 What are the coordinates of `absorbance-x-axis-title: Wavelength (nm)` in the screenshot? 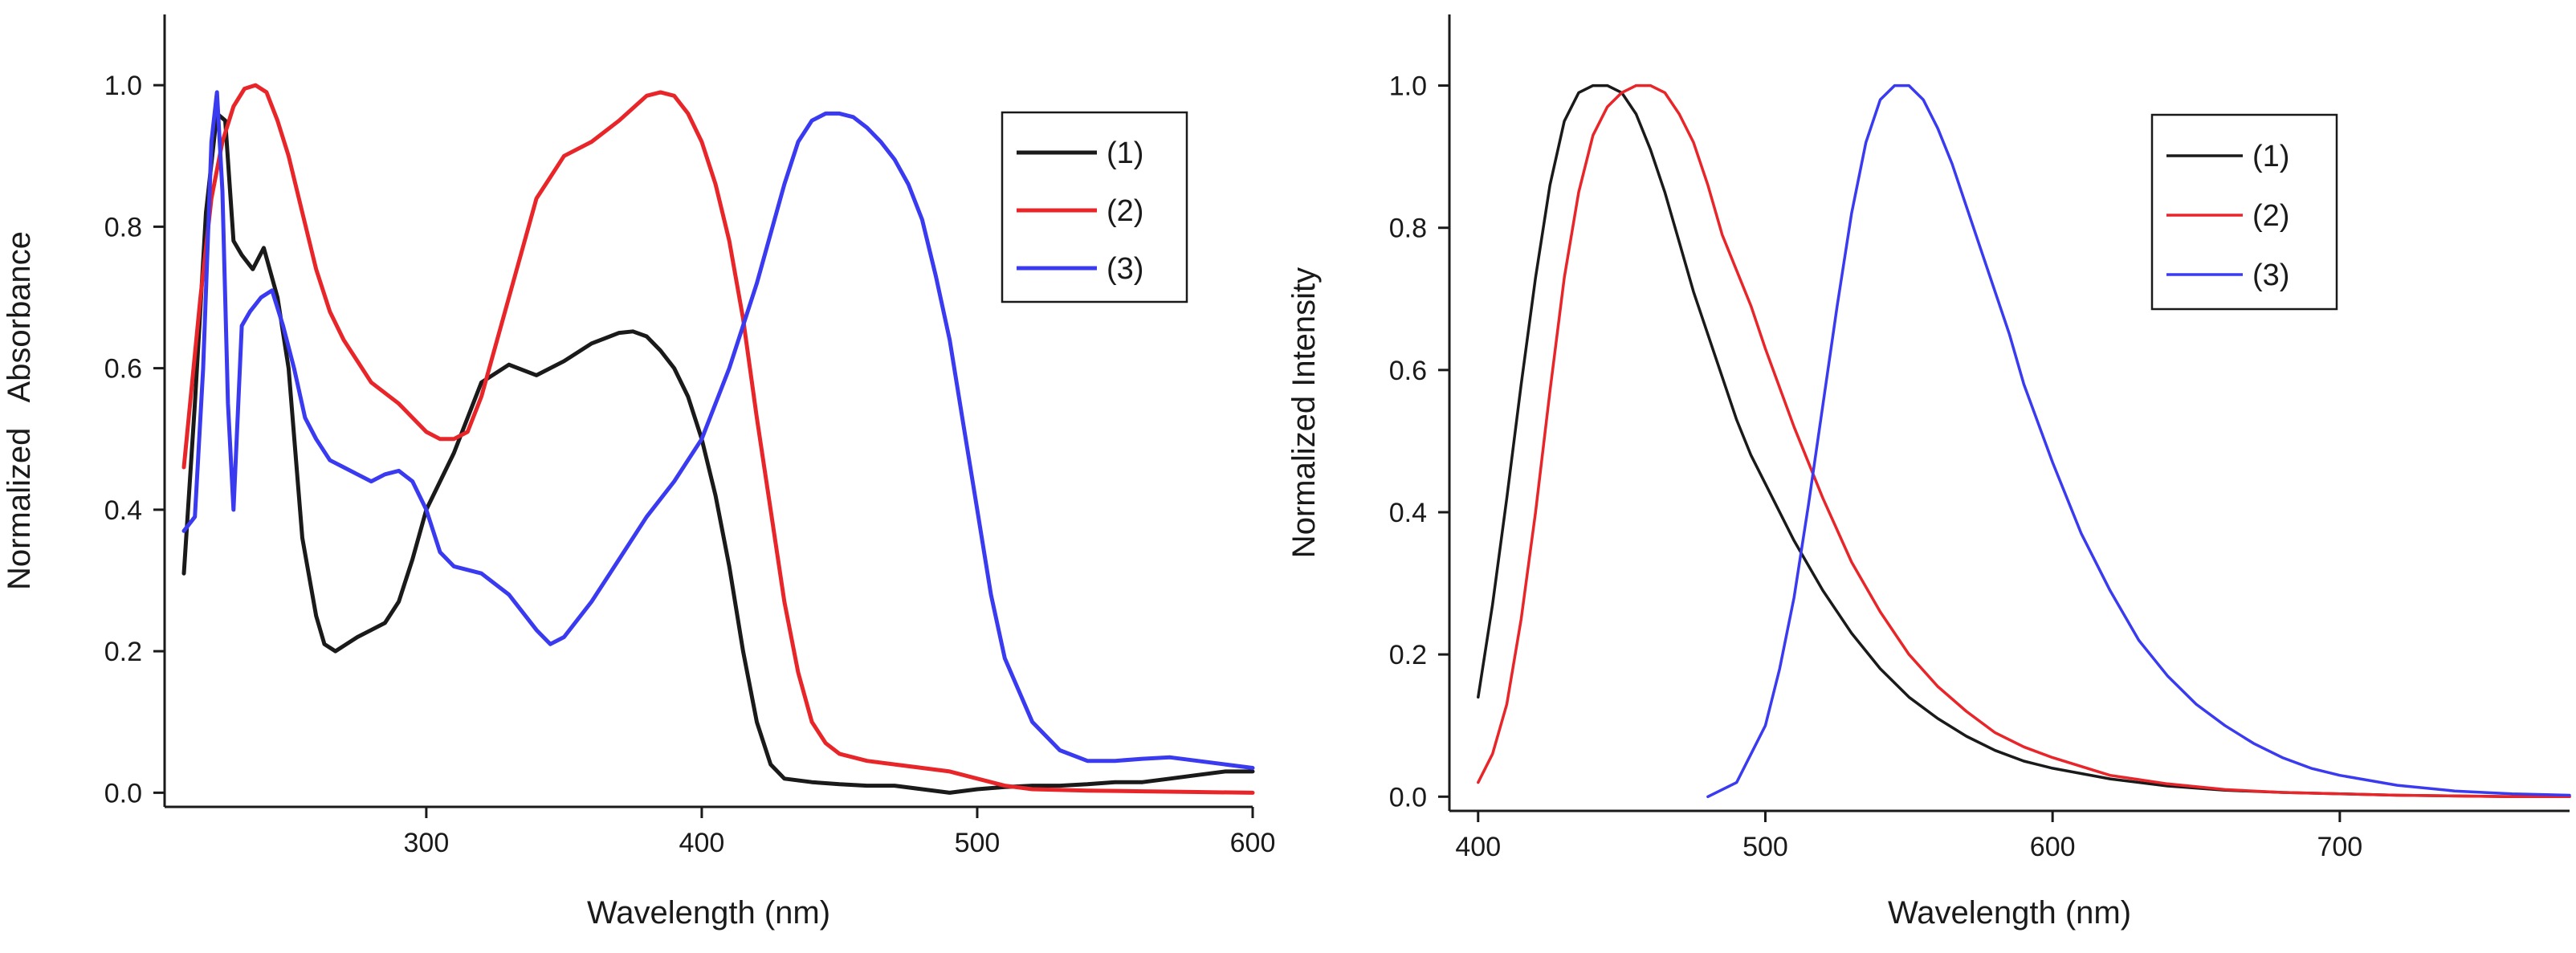 It's located at (708, 913).